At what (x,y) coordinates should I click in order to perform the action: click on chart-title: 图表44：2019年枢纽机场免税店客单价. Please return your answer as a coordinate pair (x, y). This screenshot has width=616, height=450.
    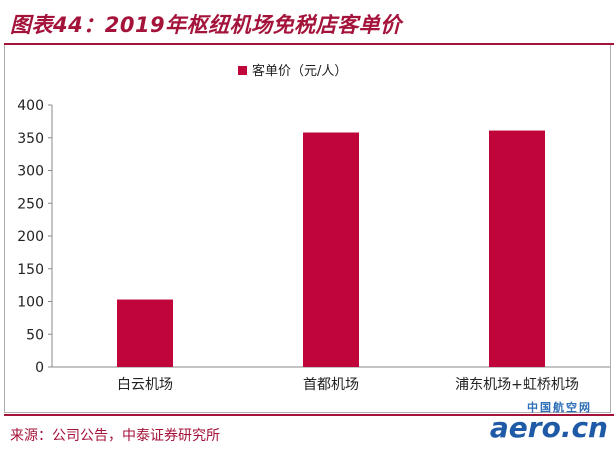
    Looking at the image, I should click on (206, 25).